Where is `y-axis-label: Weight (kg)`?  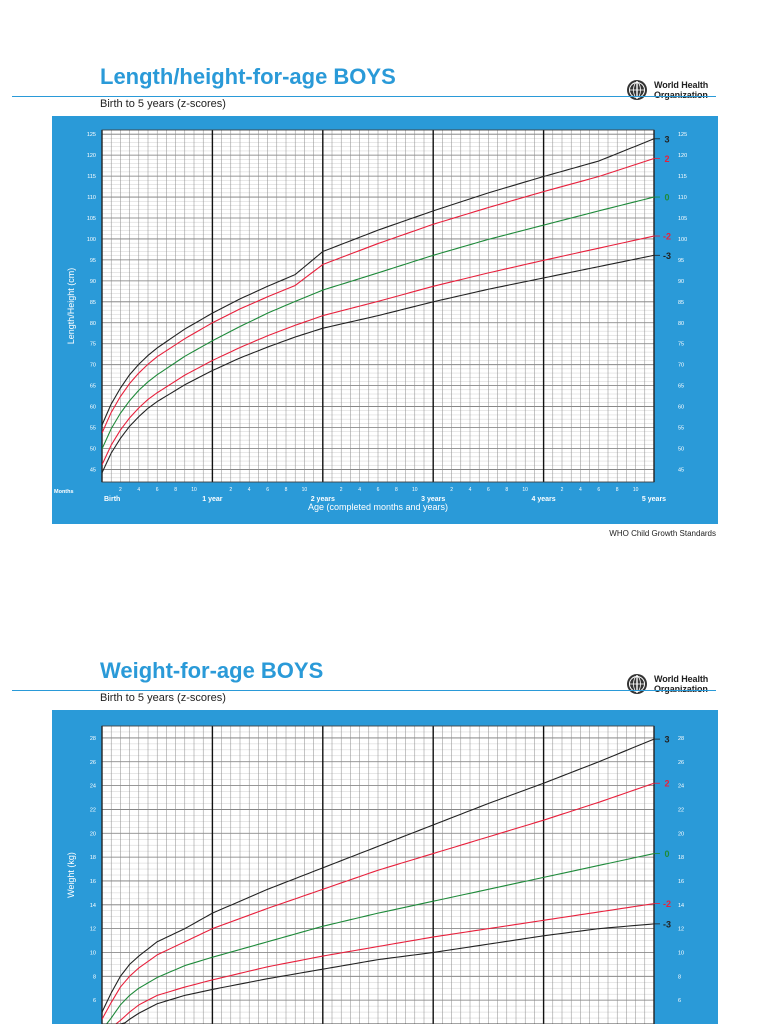 y-axis-label: Weight (kg) is located at coordinates (71, 875).